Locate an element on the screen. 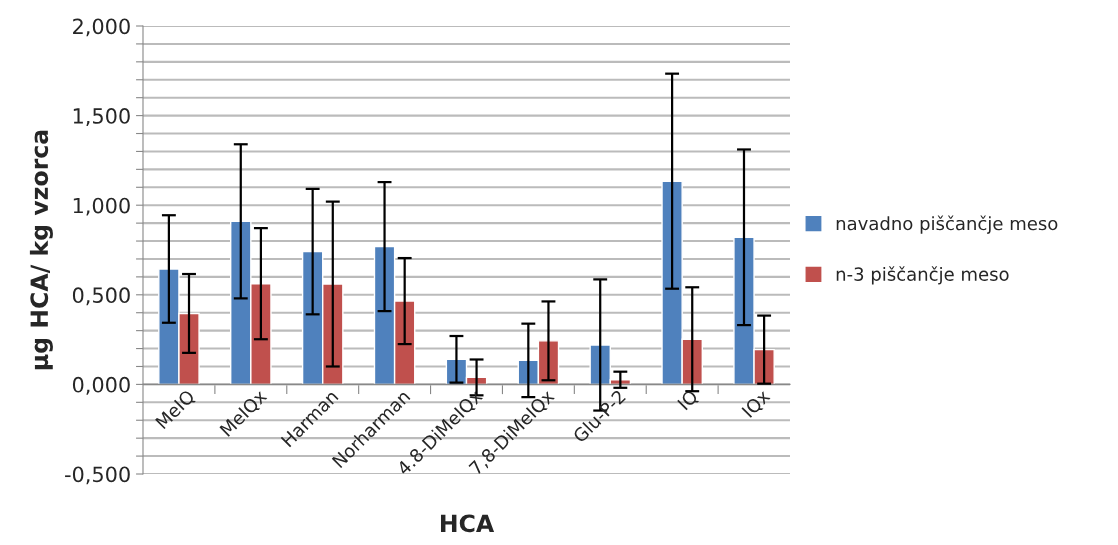 The image size is (1118, 545). y-tick-label: 1,500 is located at coordinates (101, 117).